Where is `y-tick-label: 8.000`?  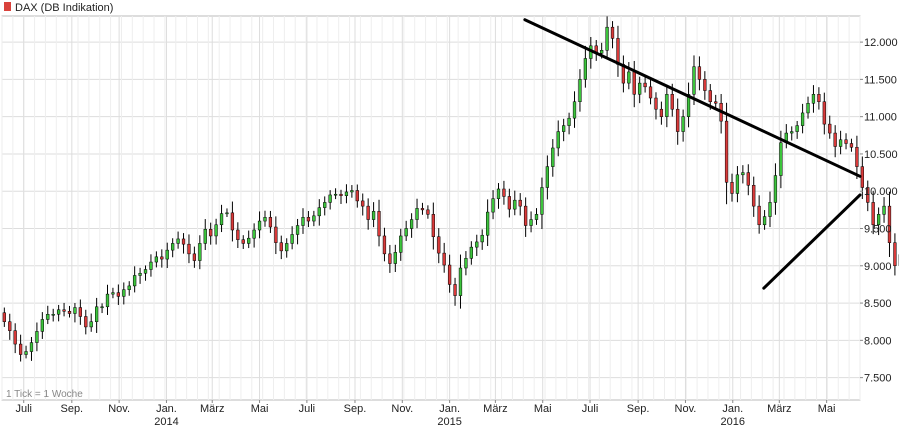 y-tick-label: 8.000 is located at coordinates (878, 341).